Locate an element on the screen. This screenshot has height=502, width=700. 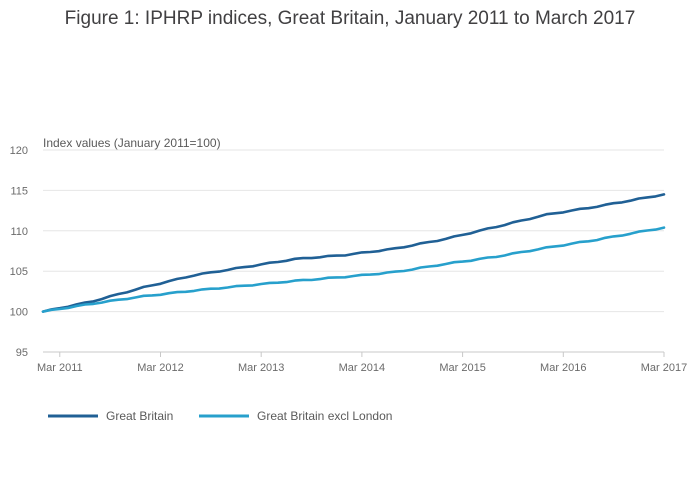
y-tick-label: 115 is located at coordinates (19, 191).